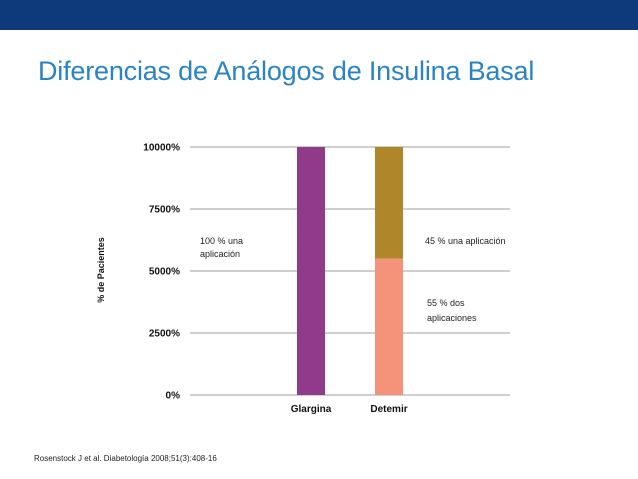 The height and width of the screenshot is (479, 638). Describe the element at coordinates (164, 272) in the screenshot. I see `y-tick-label: 5000%` at that location.